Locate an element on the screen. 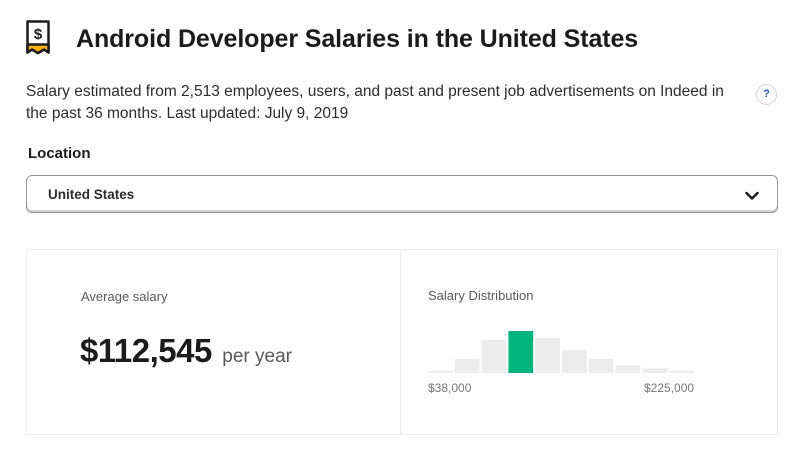  salary-receipt-icon: $ is located at coordinates (38, 39).